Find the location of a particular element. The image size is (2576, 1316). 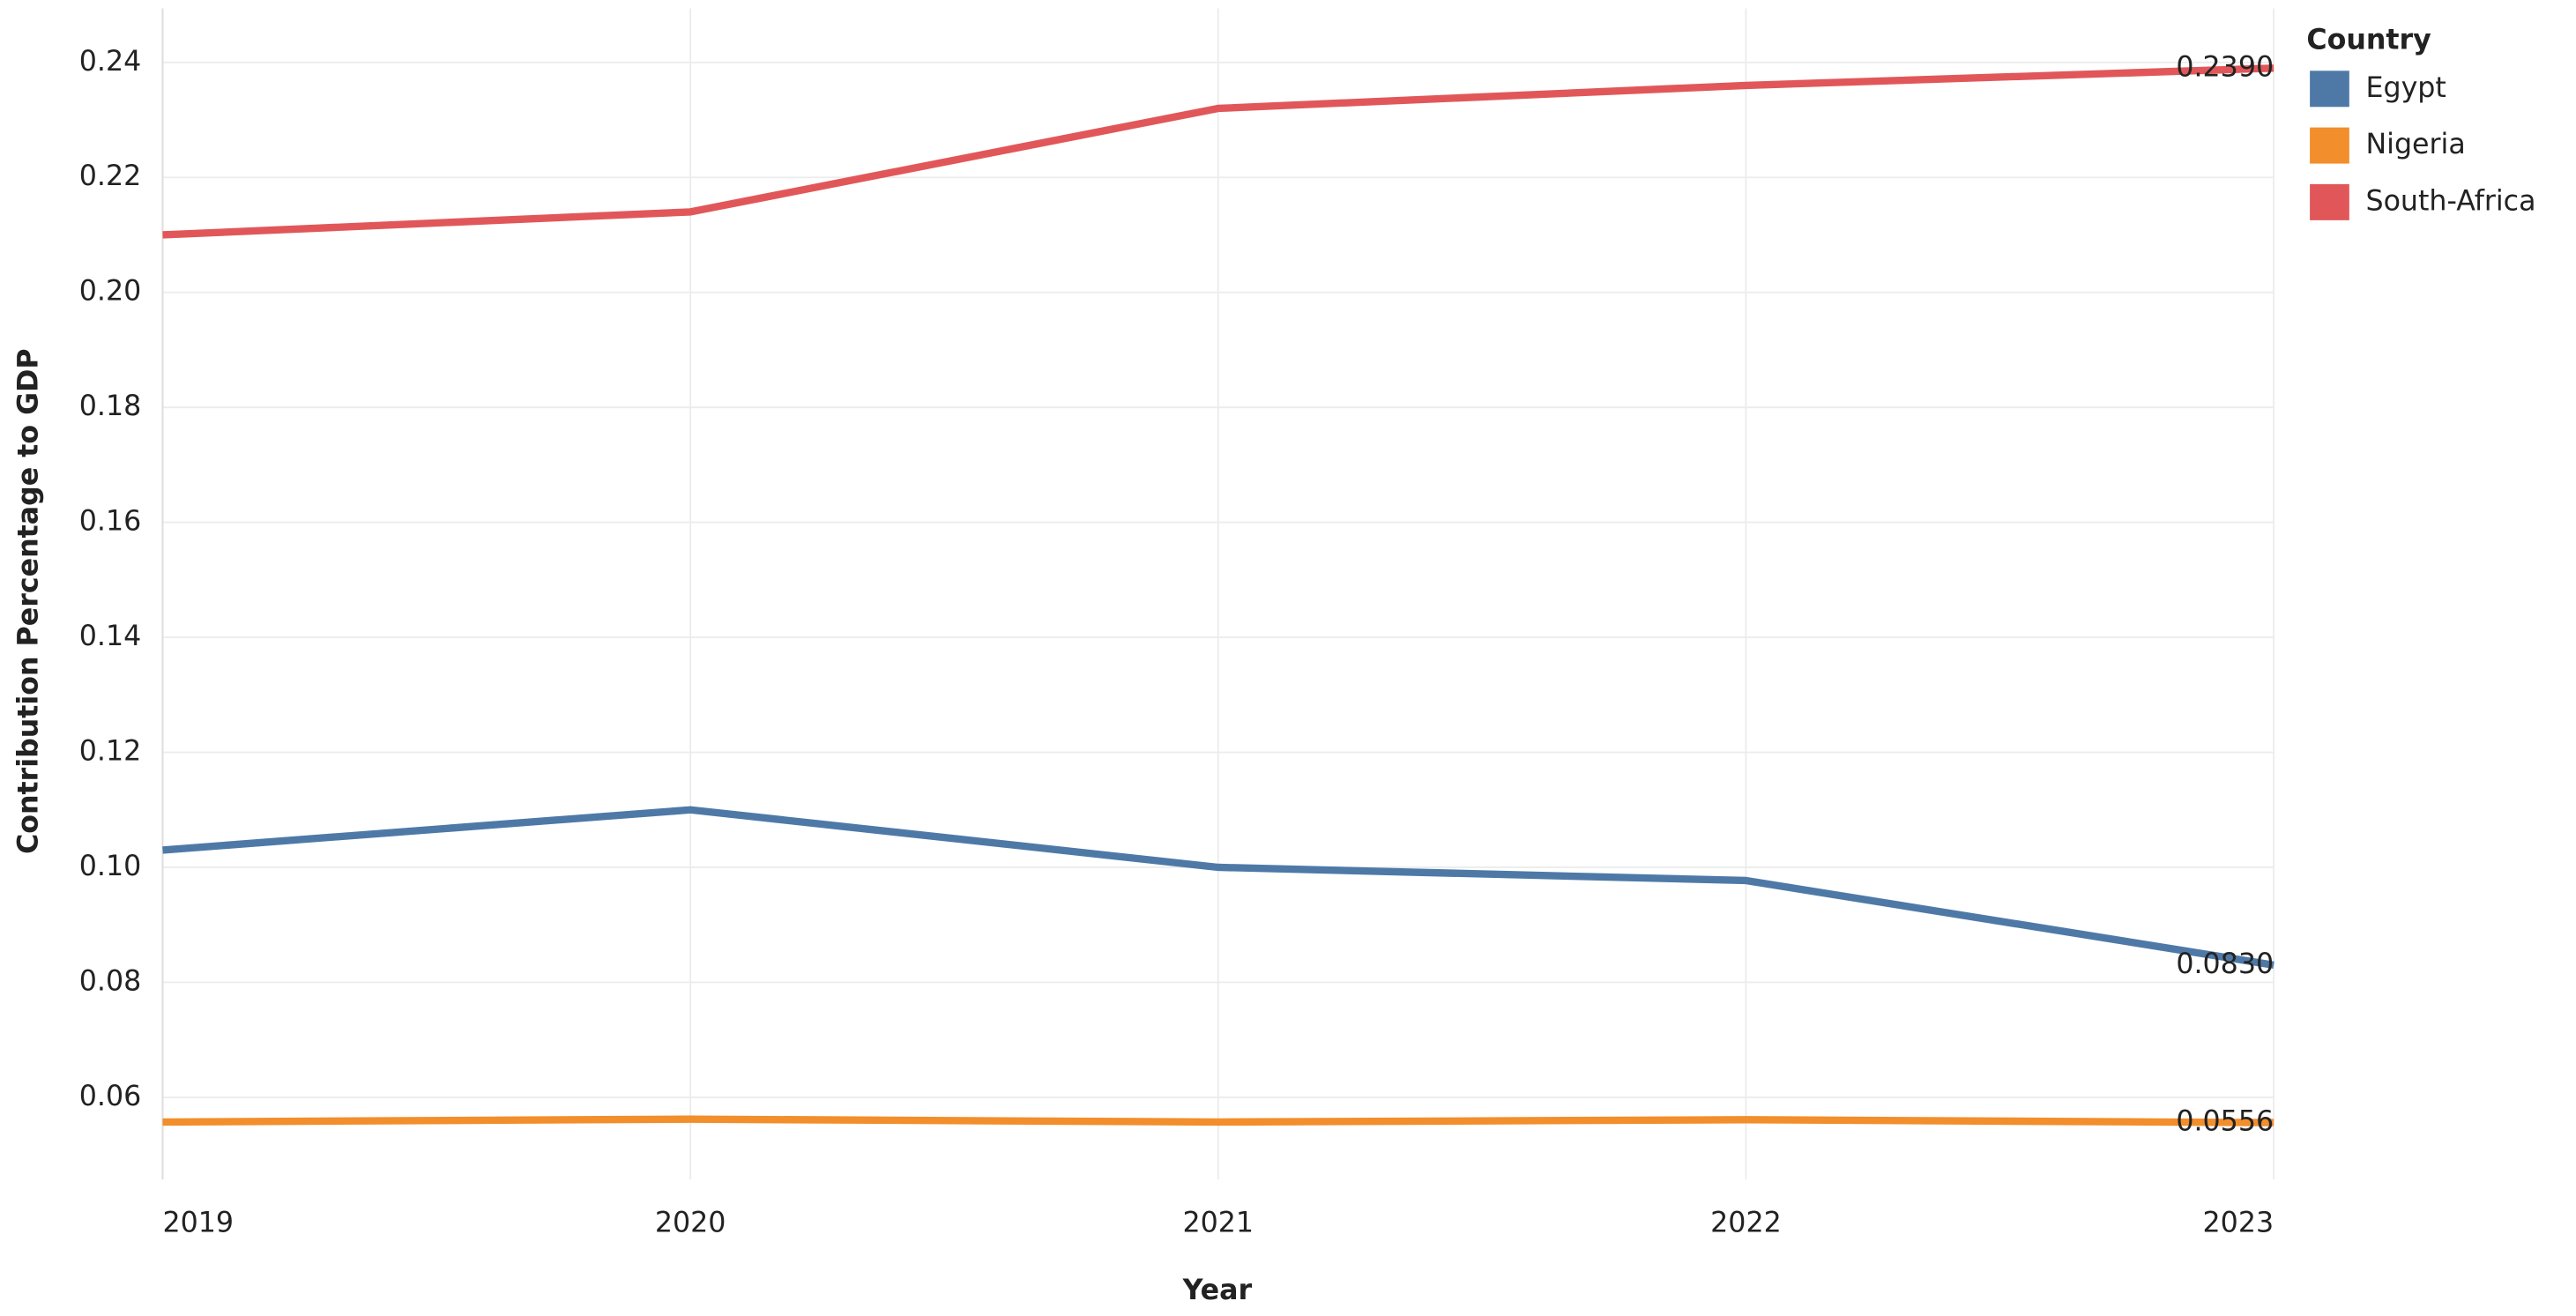

y-tick-label: 0.12 is located at coordinates (110, 752).